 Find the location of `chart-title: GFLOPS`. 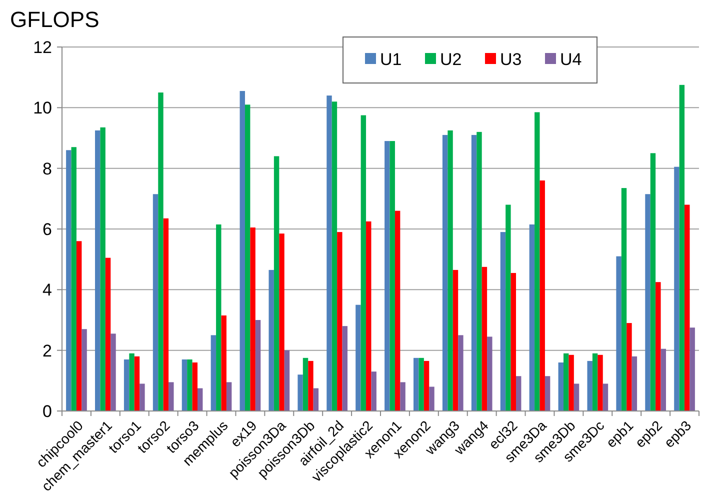

chart-title: GFLOPS is located at coordinates (55, 19).